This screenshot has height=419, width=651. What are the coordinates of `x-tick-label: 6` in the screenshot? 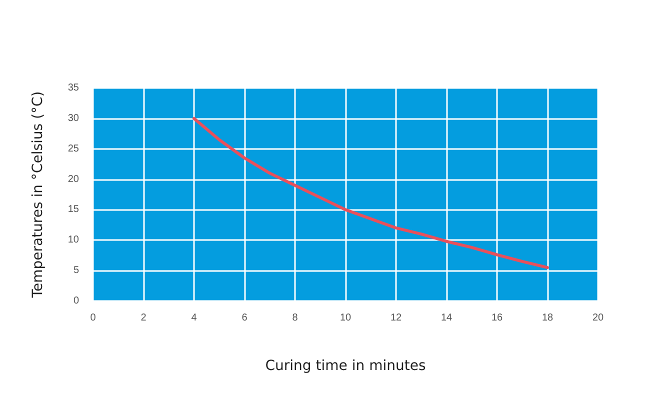 It's located at (245, 318).